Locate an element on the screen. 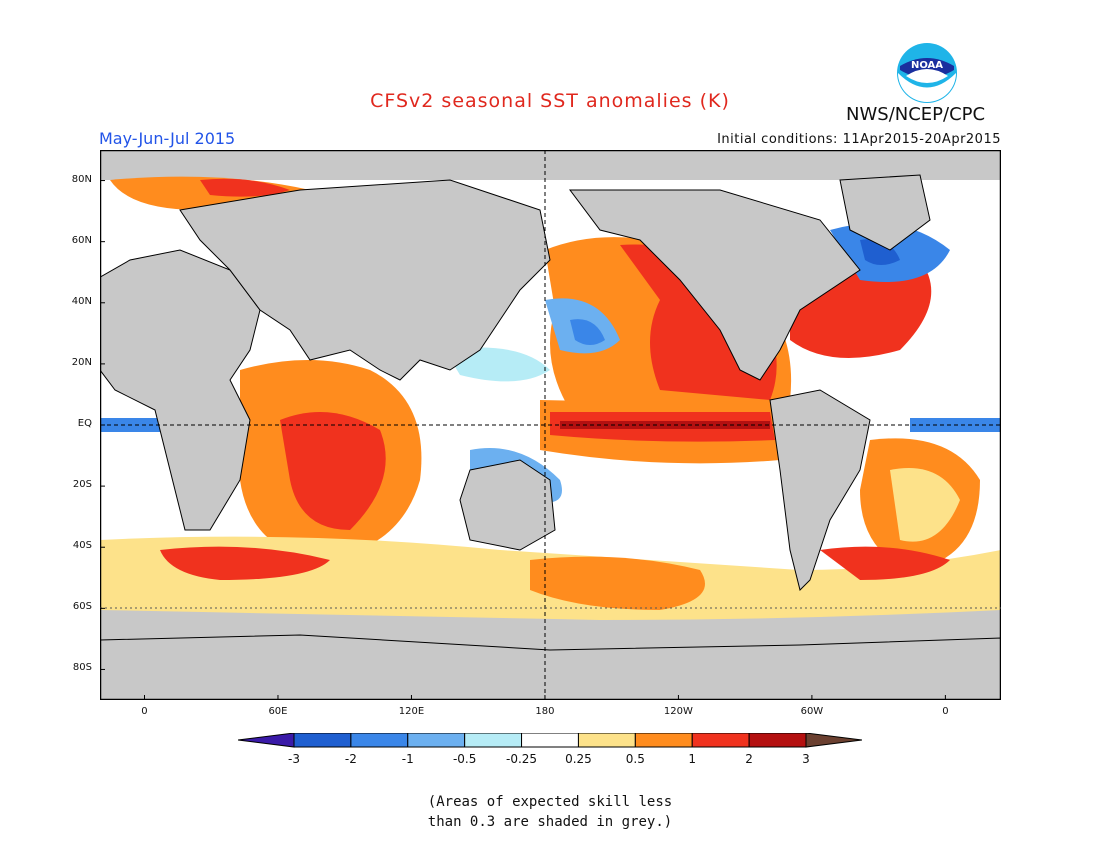  colorbar-label: -2 is located at coordinates (350, 759).